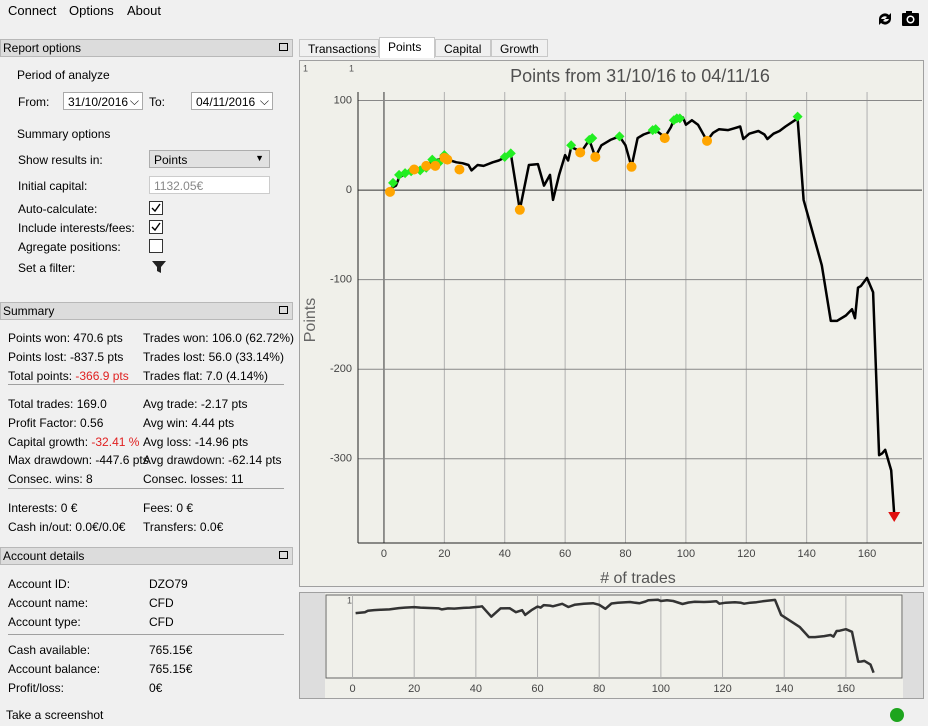 The height and width of the screenshot is (726, 928). What do you see at coordinates (102, 375) in the screenshot?
I see `summary-value: -366.9 pts` at bounding box center [102, 375].